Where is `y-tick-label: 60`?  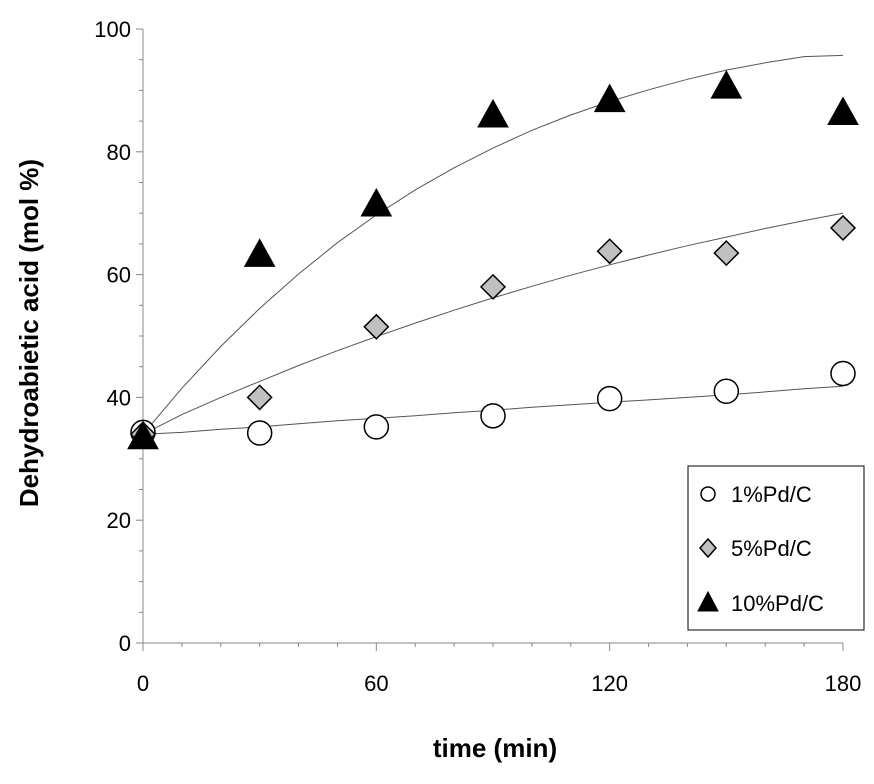
y-tick-label: 60 is located at coordinates (119, 275).